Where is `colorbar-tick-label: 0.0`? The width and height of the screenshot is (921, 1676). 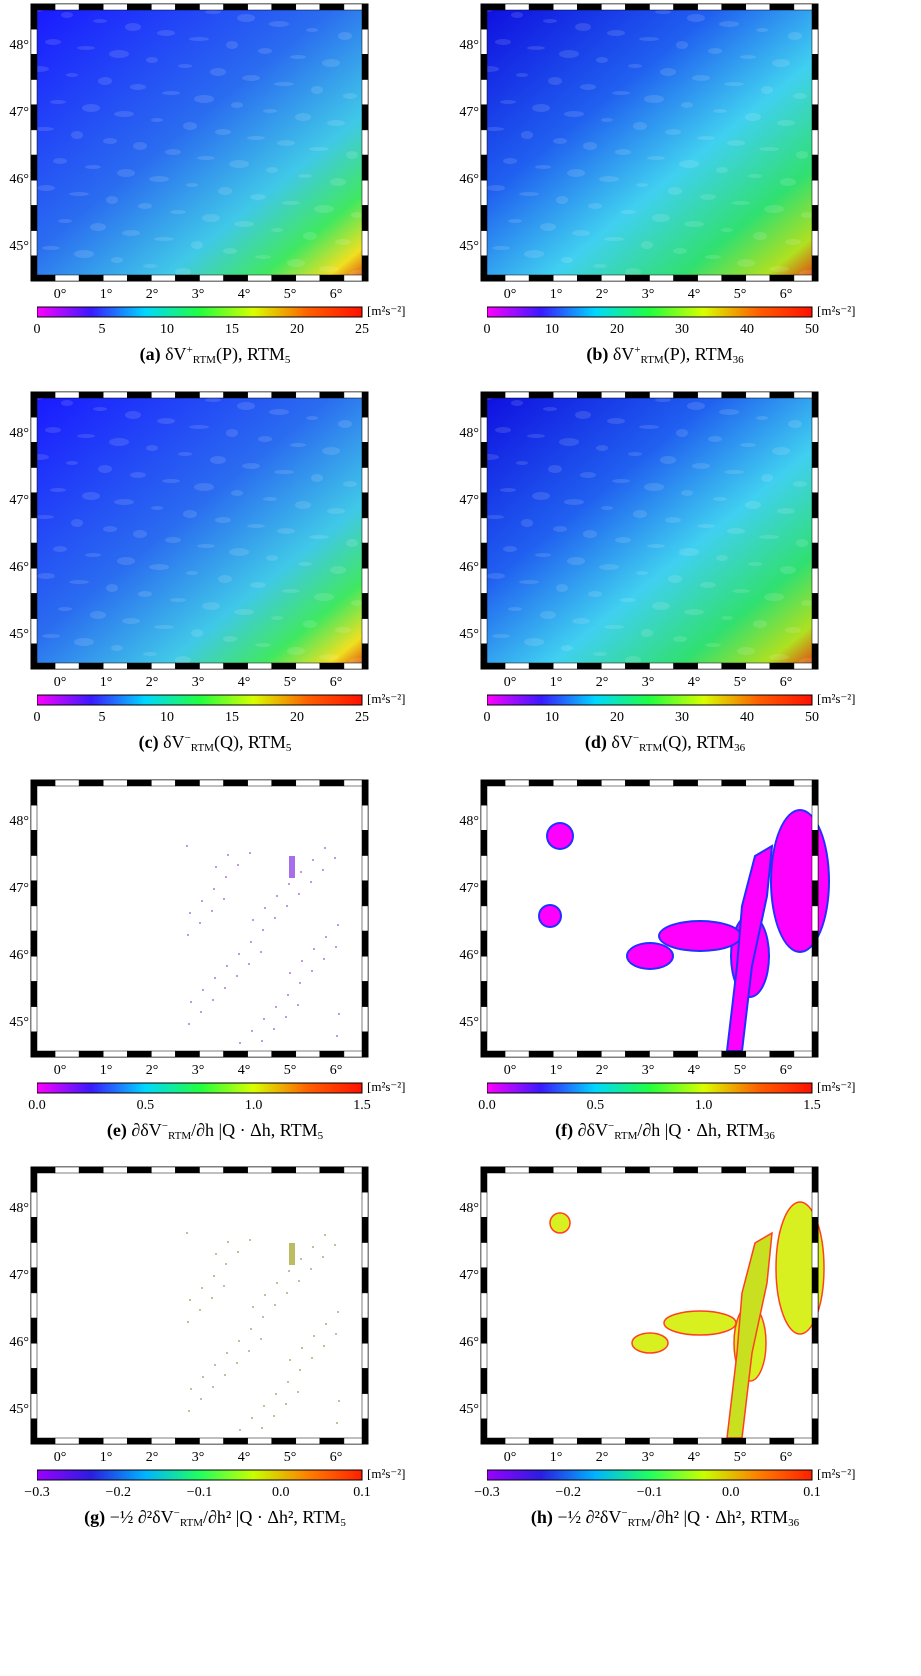
colorbar-tick-label: 0.0 is located at coordinates (487, 1105).